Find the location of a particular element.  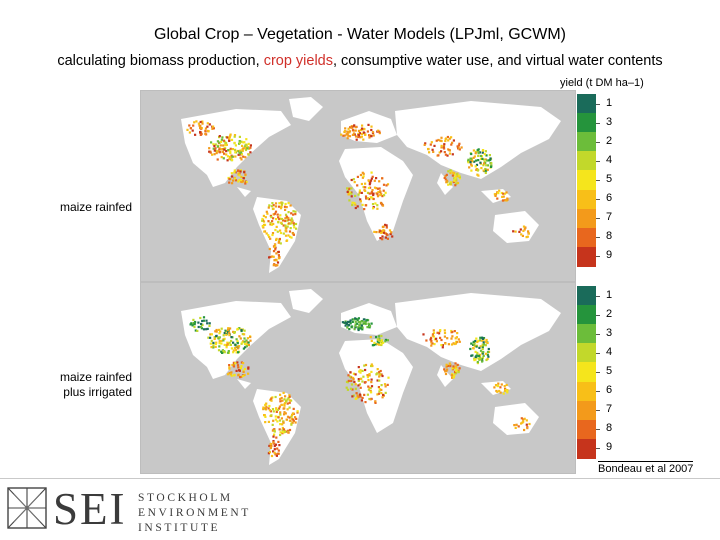

colorbar-swatch is located at coordinates (586, 372).